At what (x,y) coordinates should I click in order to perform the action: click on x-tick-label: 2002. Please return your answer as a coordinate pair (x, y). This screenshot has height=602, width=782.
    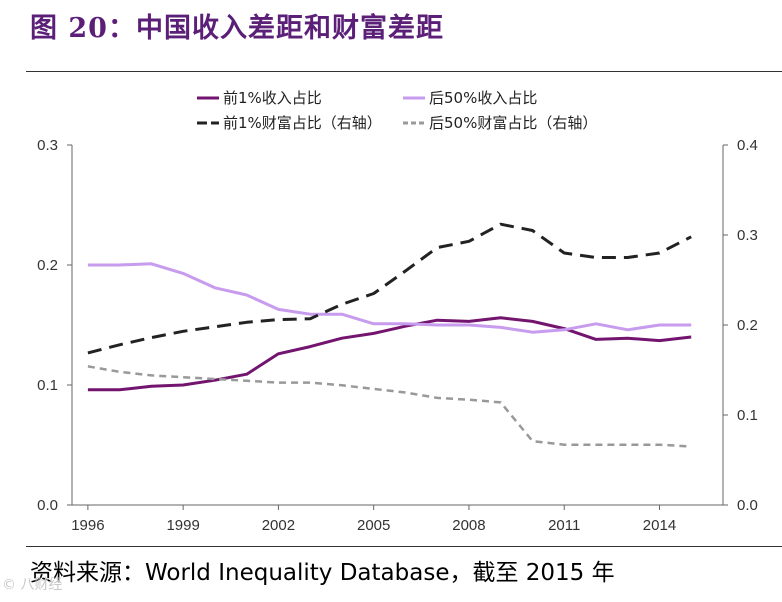
    Looking at the image, I should click on (278, 525).